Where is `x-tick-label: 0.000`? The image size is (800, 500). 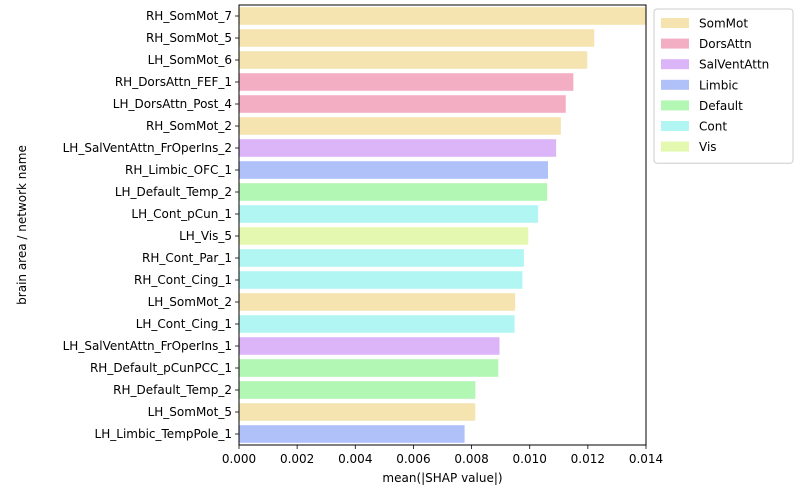 x-tick-label: 0.000 is located at coordinates (239, 459).